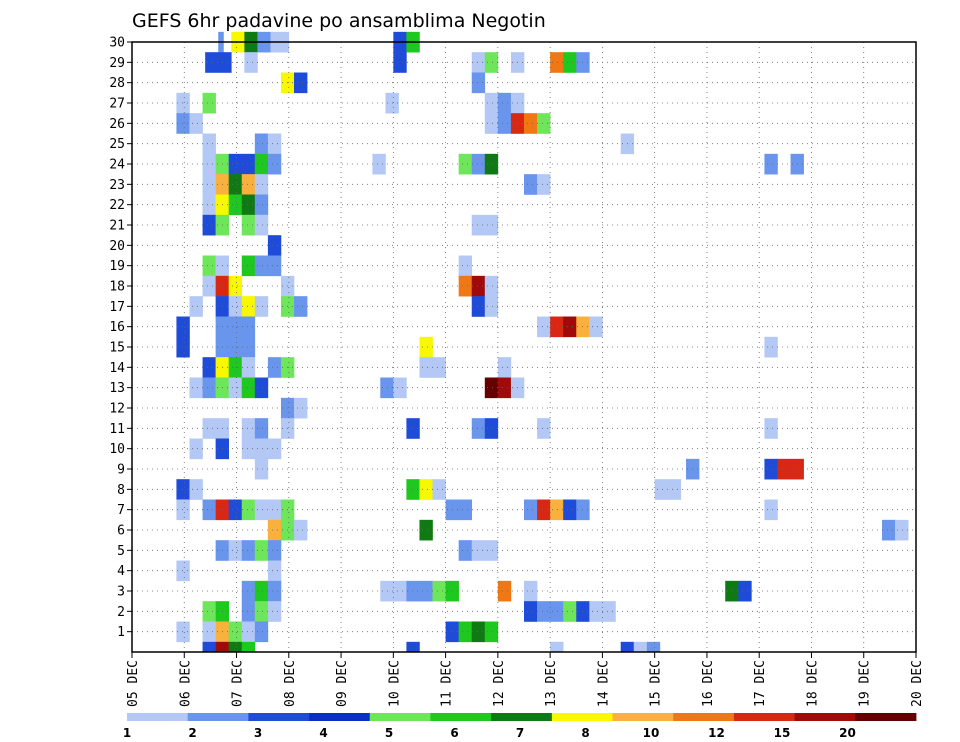 The image size is (960, 742). Describe the element at coordinates (117, 449) in the screenshot. I see `y-tick-label: 10` at that location.